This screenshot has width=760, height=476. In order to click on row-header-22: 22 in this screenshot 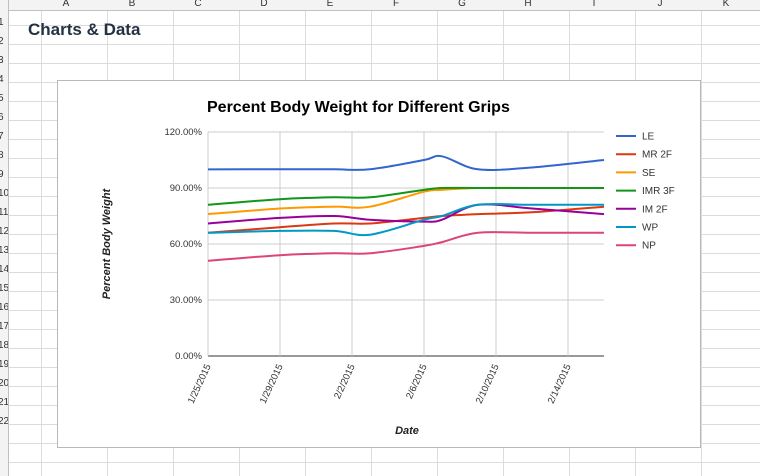, I will do `click(4, 421)`.